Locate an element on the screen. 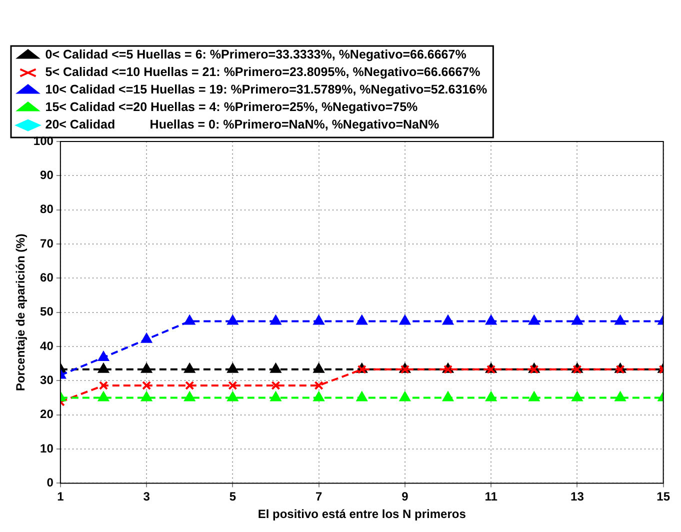  x-tick-label: 5 is located at coordinates (232, 497).